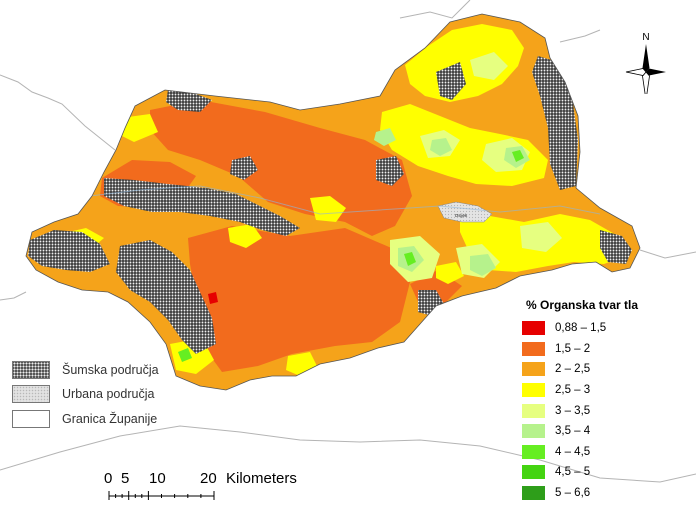  Describe the element at coordinates (573, 472) in the screenshot. I see `legend-label: 4,5 – 5` at that location.